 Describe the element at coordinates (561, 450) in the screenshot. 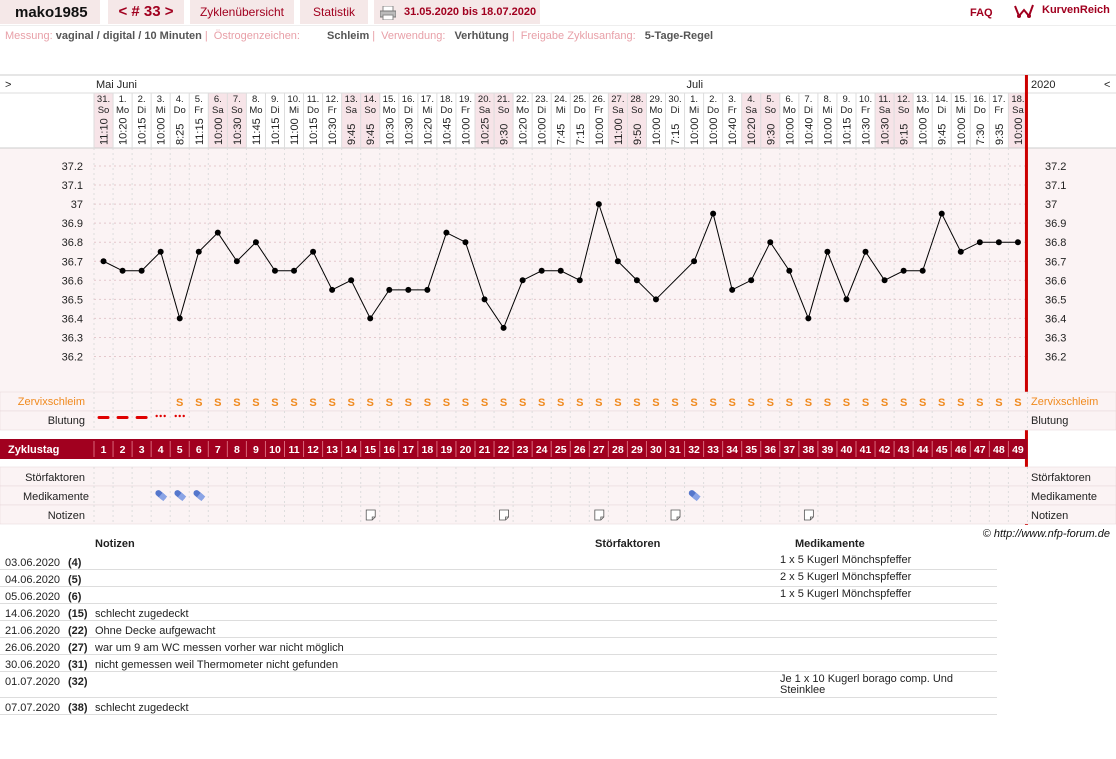

I see `cycle-day-number: 25` at that location.